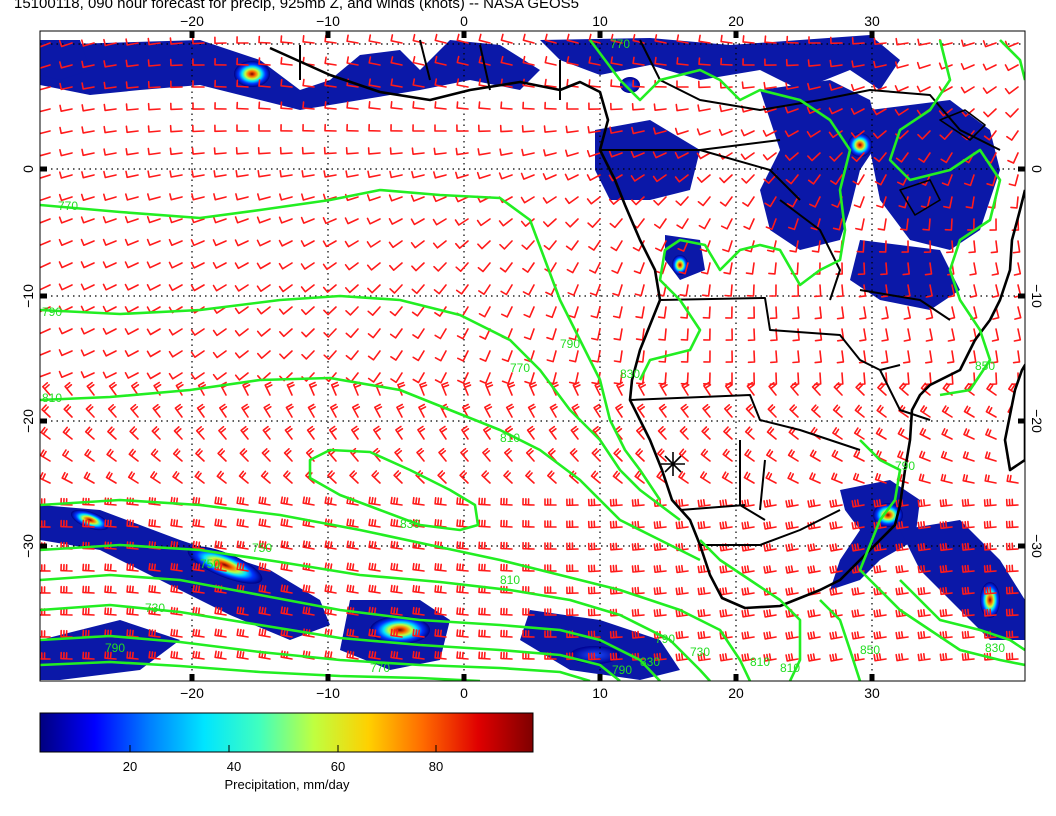  Describe the element at coordinates (130, 766) in the screenshot. I see `colorbar-tick-label: 20` at that location.